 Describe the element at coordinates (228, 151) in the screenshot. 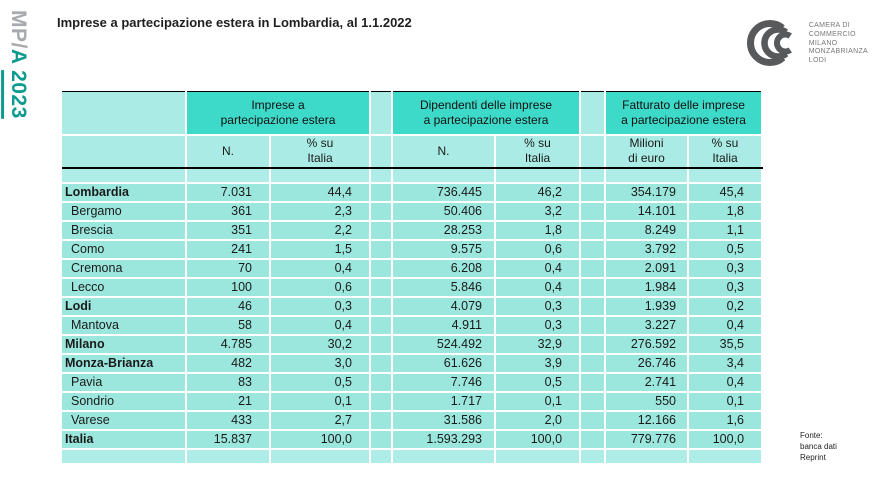

I see `col-header-imprese-n: N.` at that location.